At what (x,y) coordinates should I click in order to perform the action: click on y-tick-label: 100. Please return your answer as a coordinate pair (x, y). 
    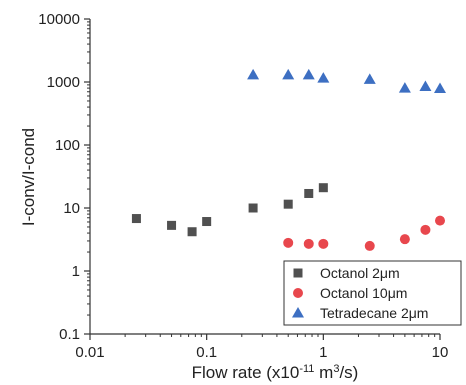
    Looking at the image, I should click on (67, 145).